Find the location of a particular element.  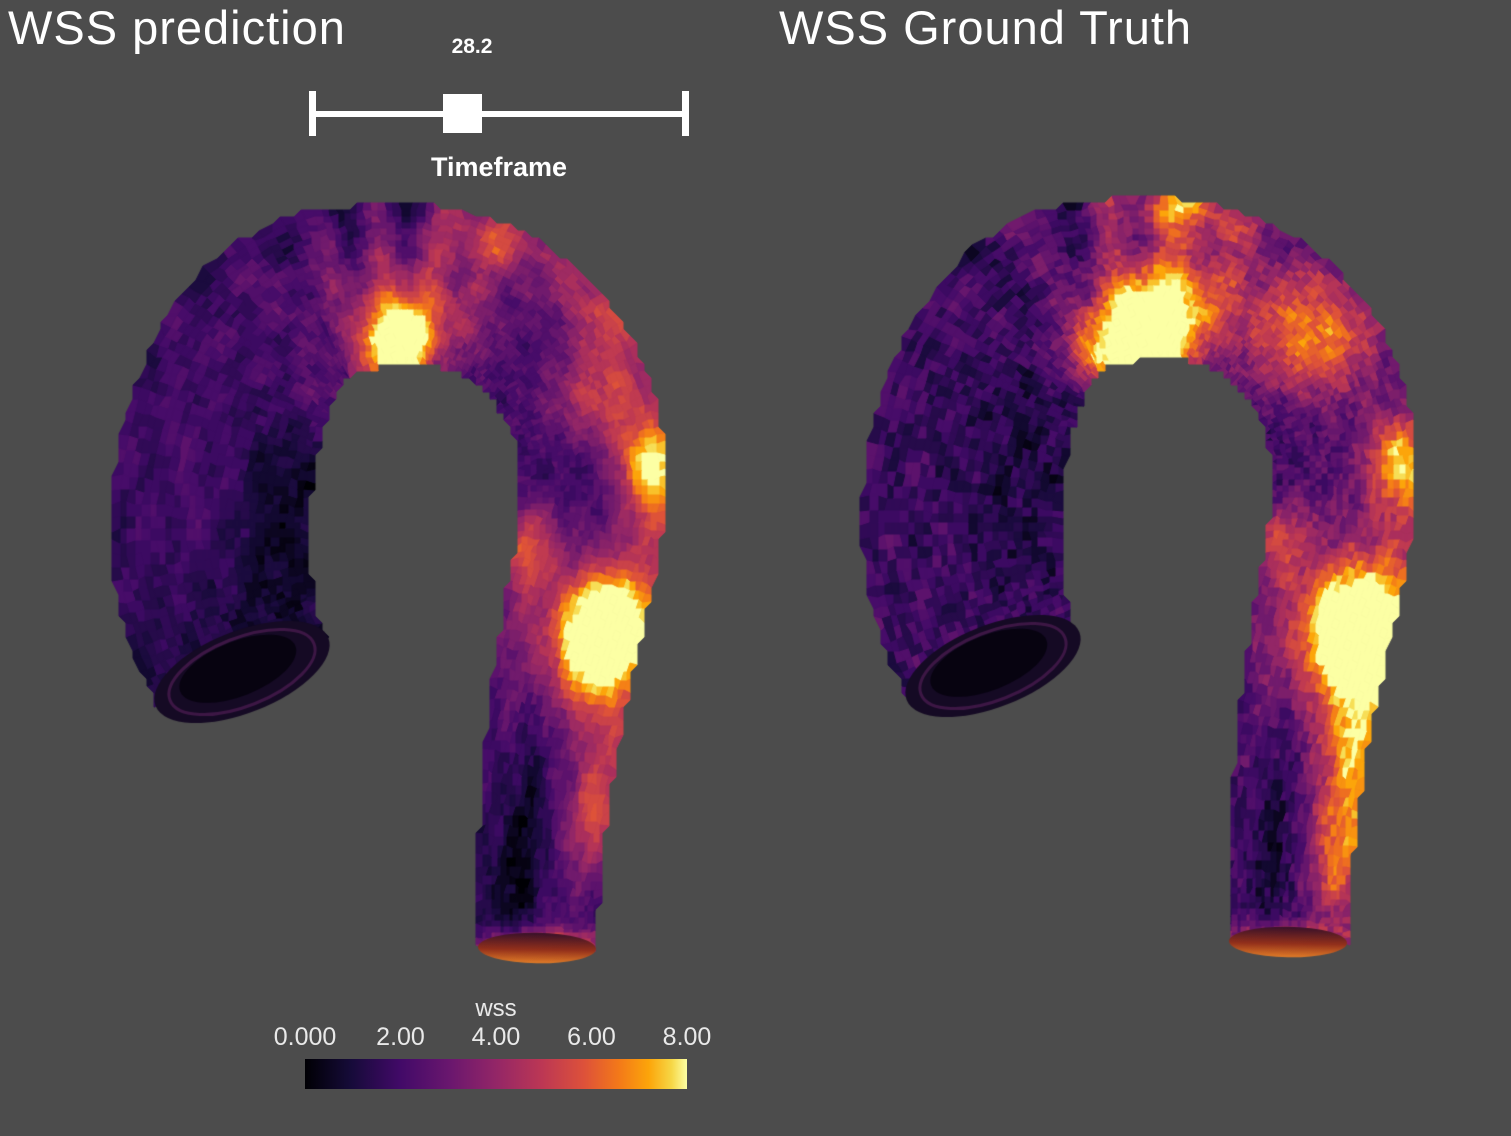

colorbar-legend: wss 0.000 2.00 4.00 6.00 8.00 is located at coordinates (493, 1042).